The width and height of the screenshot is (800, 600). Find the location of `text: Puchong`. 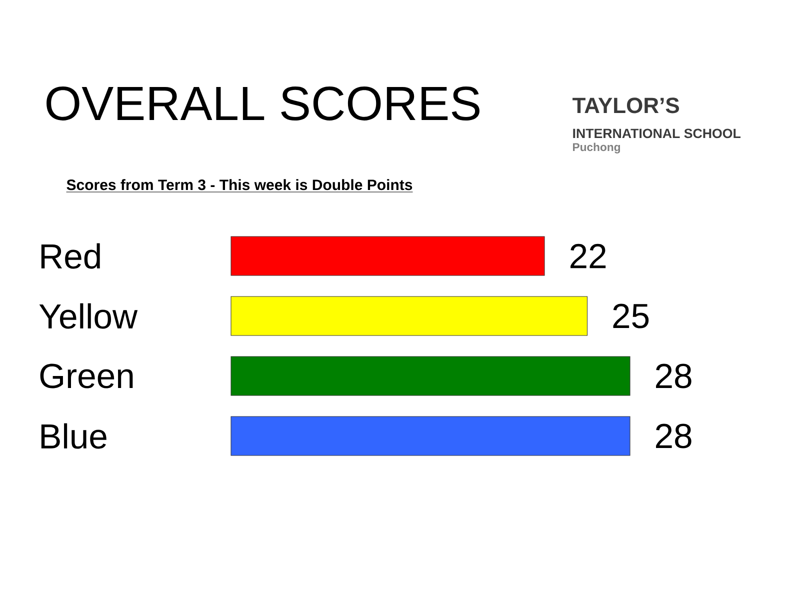

text: Puchong is located at coordinates (596, 148).